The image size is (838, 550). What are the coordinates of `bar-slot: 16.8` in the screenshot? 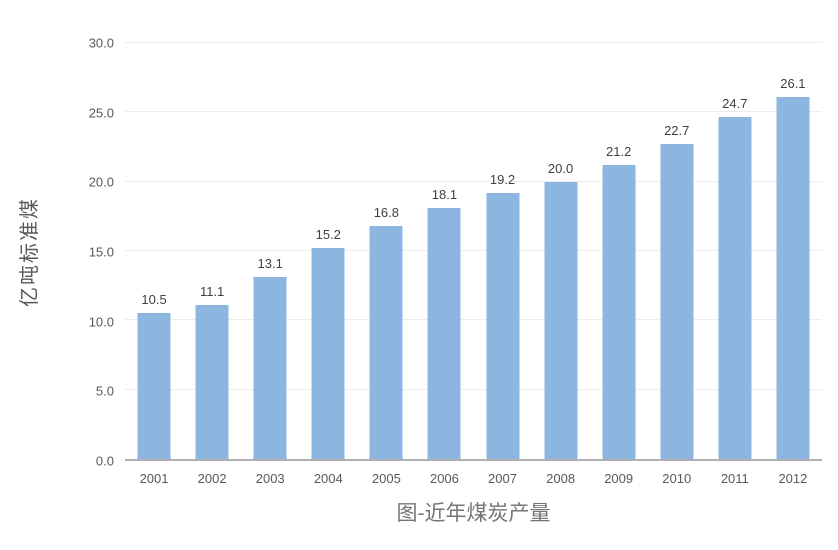 It's located at (386, 251).